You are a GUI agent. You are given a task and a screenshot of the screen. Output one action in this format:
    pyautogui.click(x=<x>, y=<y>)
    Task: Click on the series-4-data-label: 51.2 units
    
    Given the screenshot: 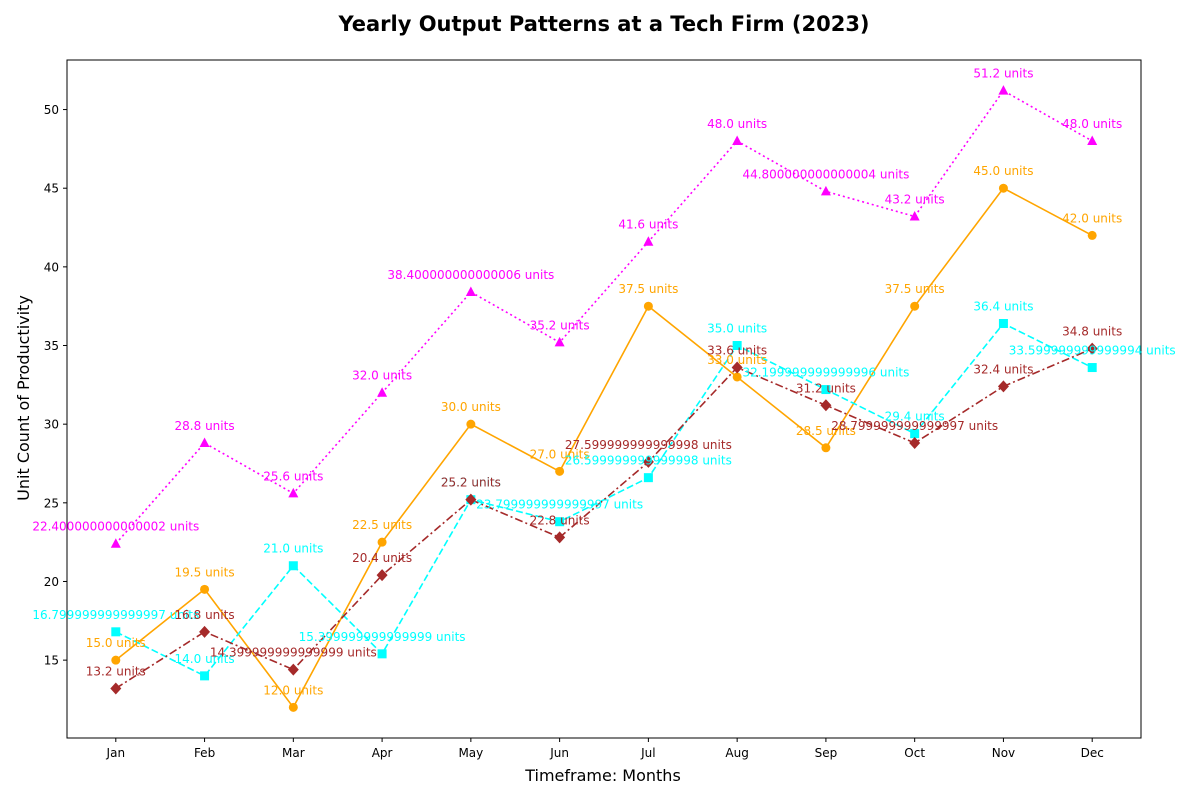 What is the action you would take?
    pyautogui.click(x=1003, y=74)
    